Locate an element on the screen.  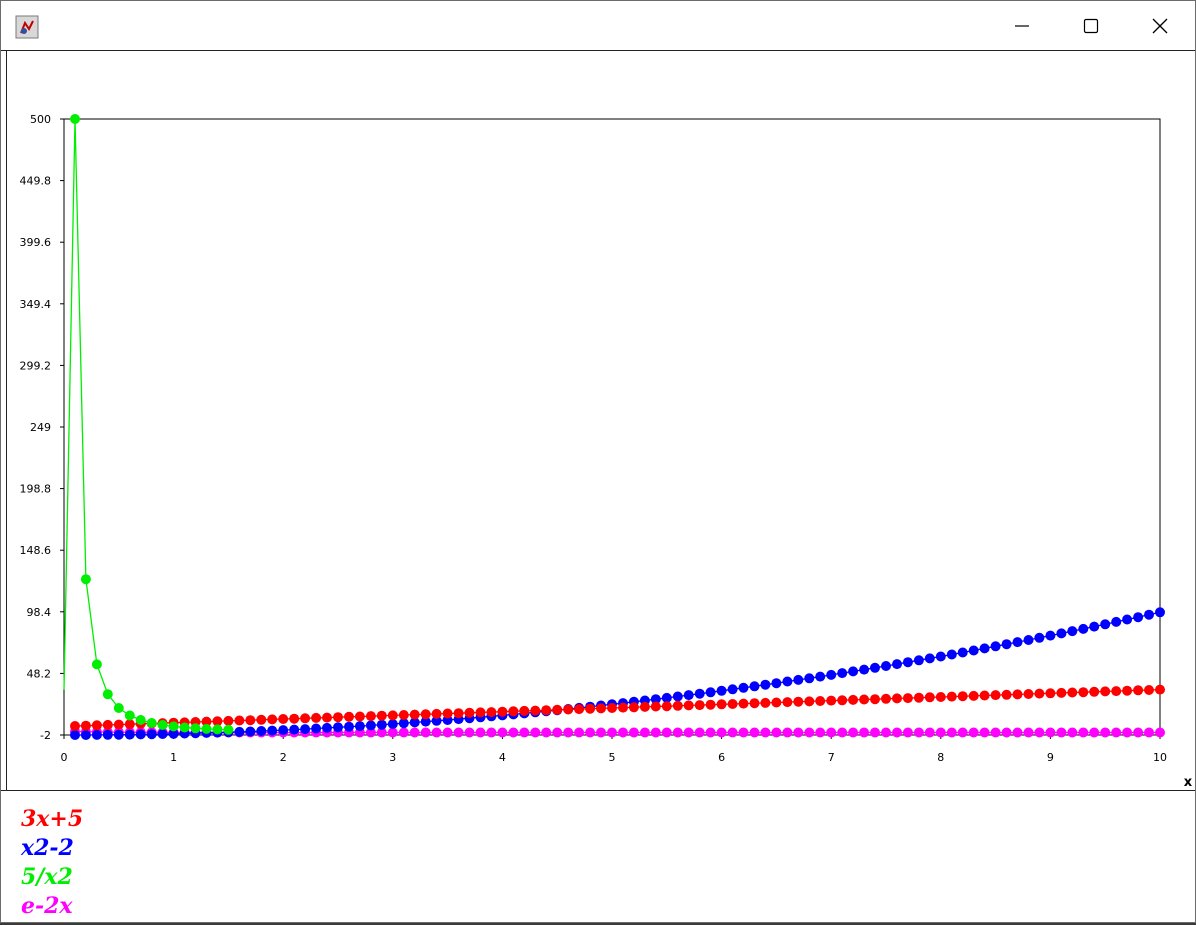
y-tick-label: 148.6 is located at coordinates (36, 550).